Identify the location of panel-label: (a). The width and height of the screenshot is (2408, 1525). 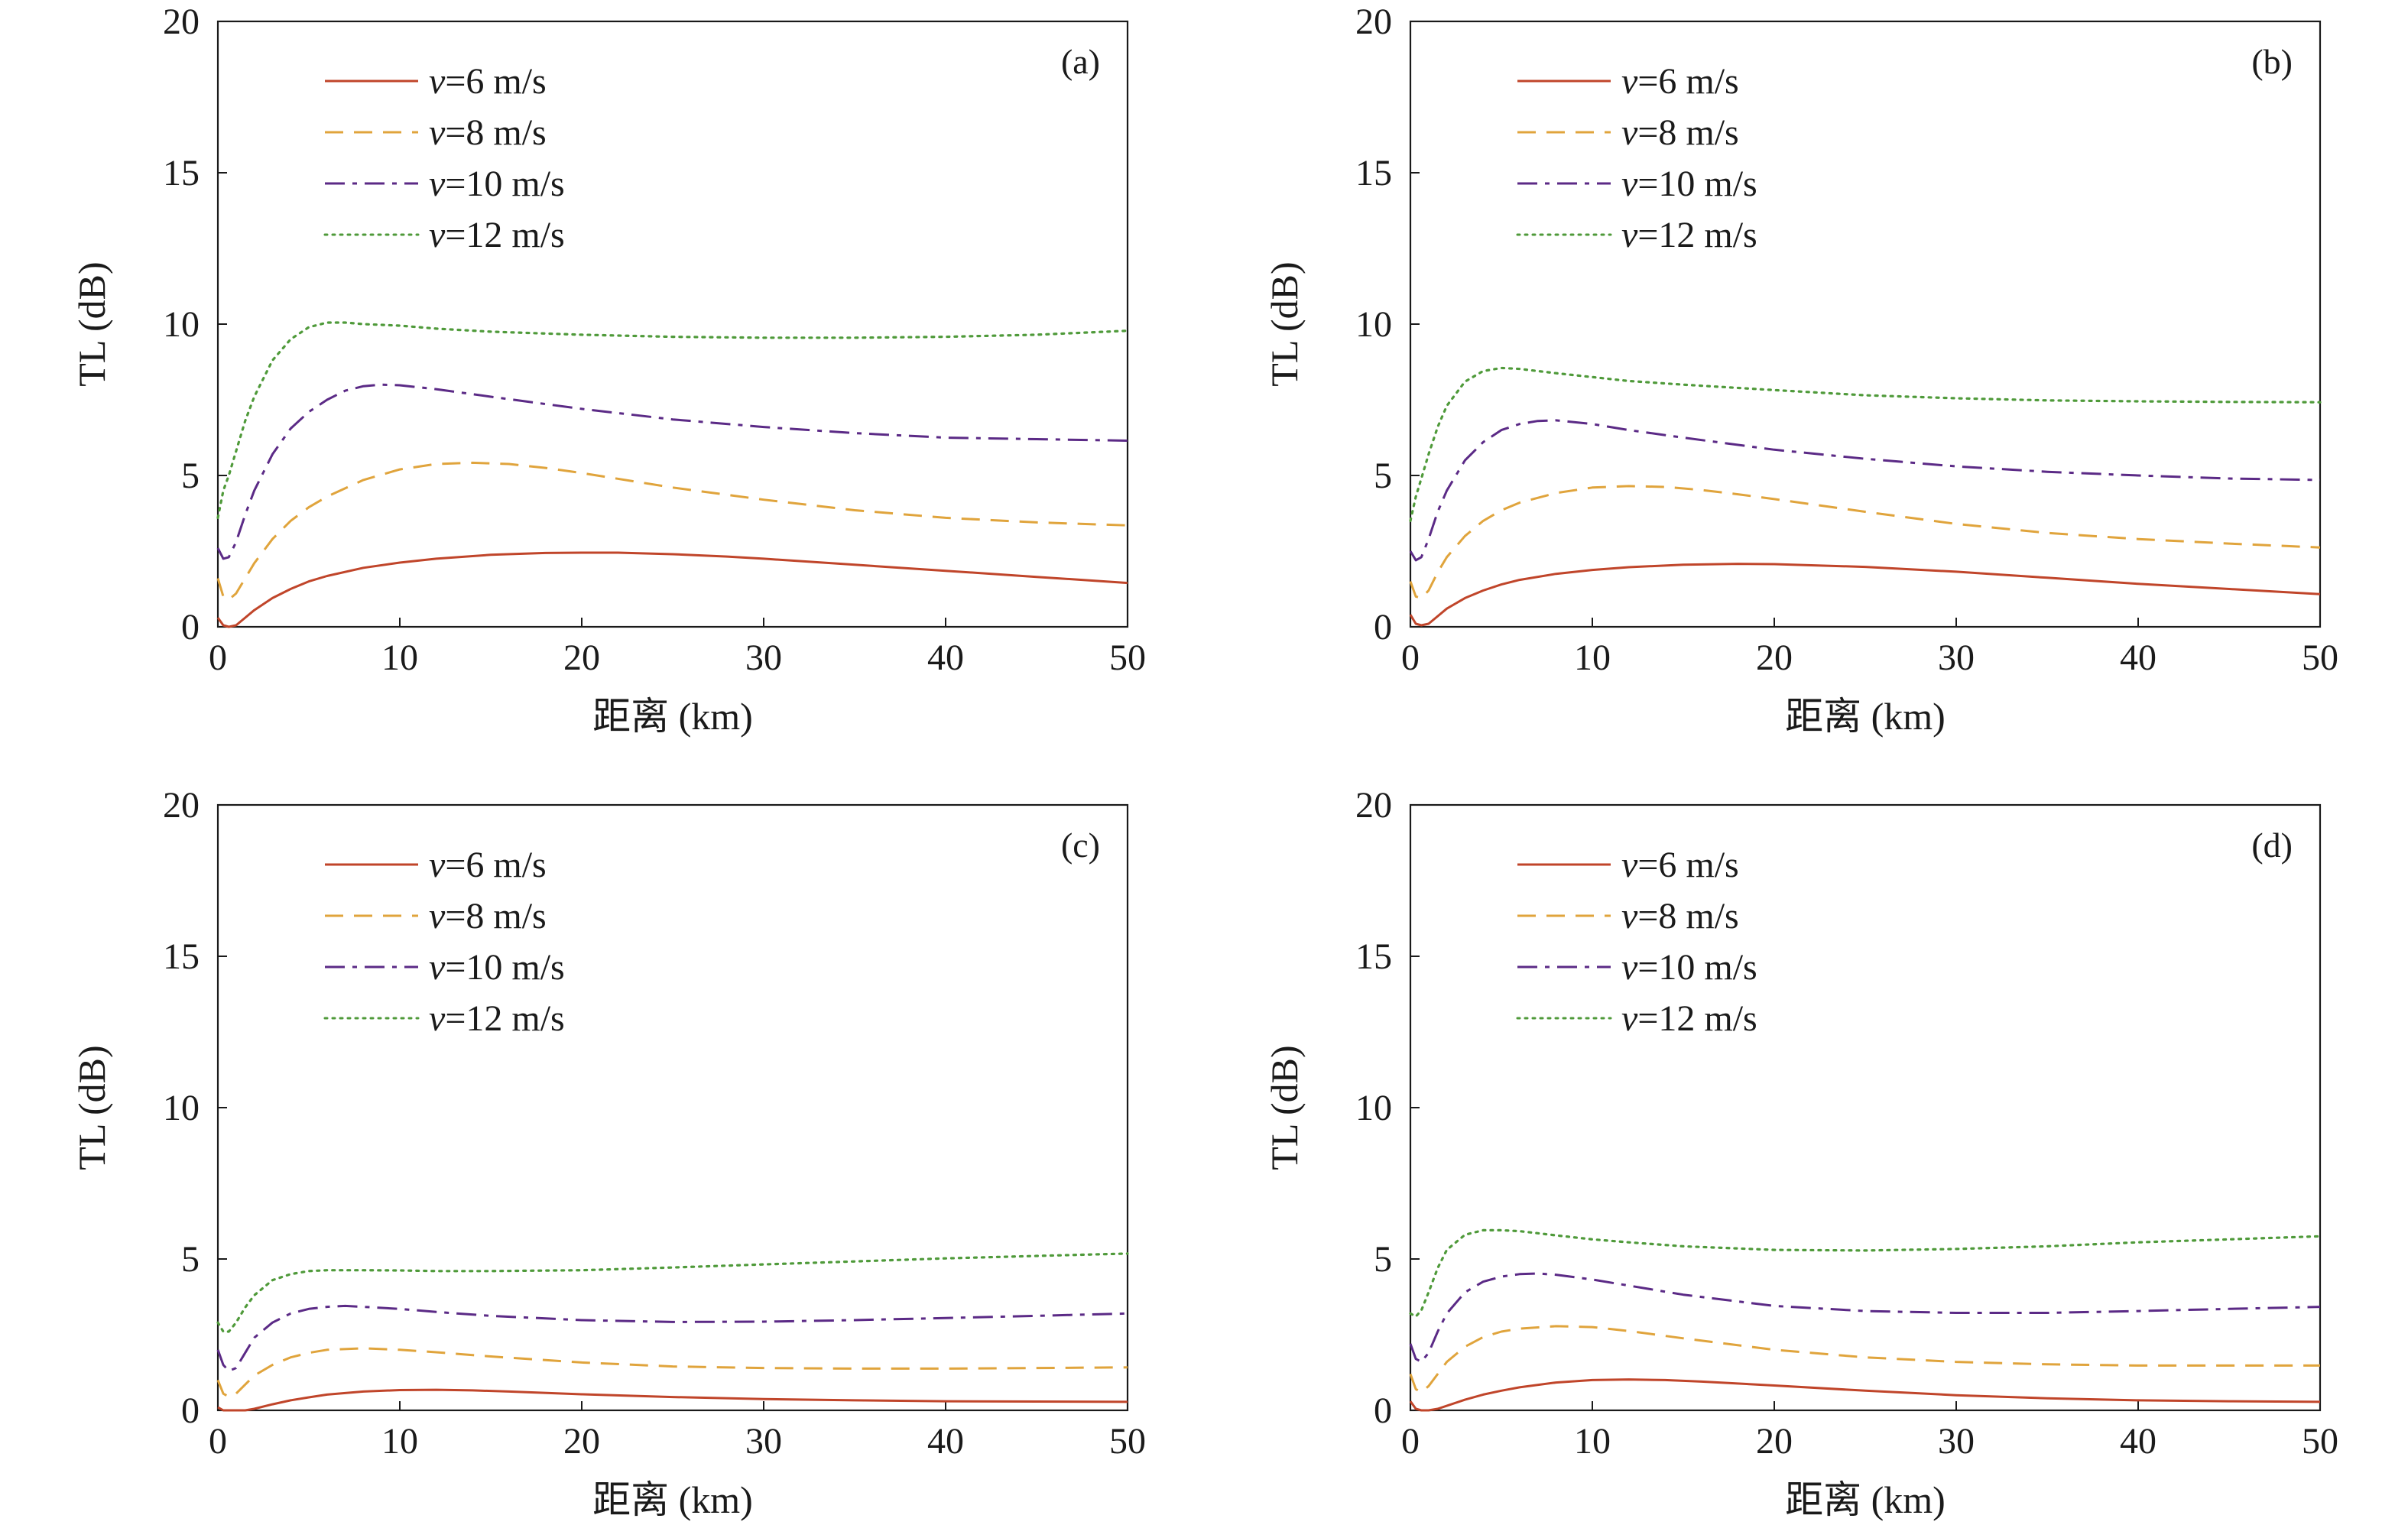
(1081, 61).